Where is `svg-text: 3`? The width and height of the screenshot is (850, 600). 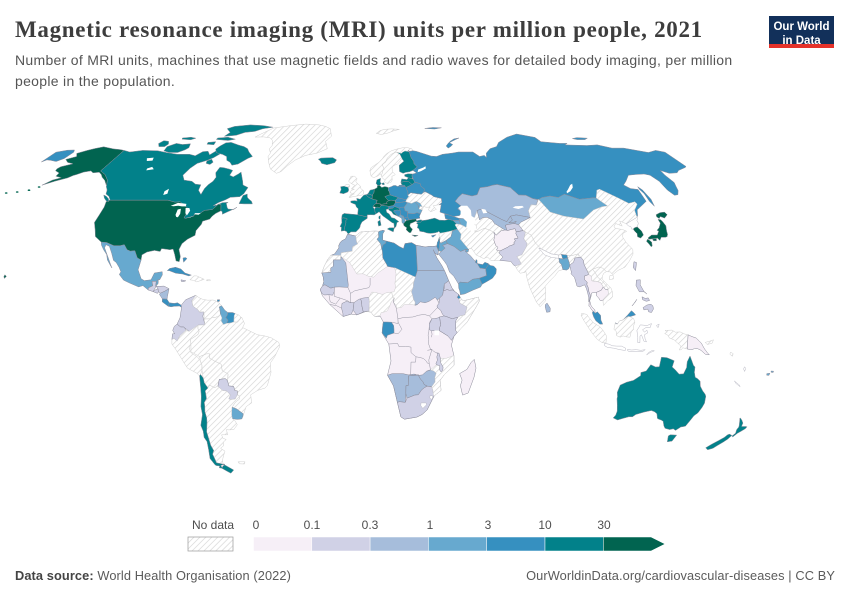 svg-text: 3 is located at coordinates (488, 525).